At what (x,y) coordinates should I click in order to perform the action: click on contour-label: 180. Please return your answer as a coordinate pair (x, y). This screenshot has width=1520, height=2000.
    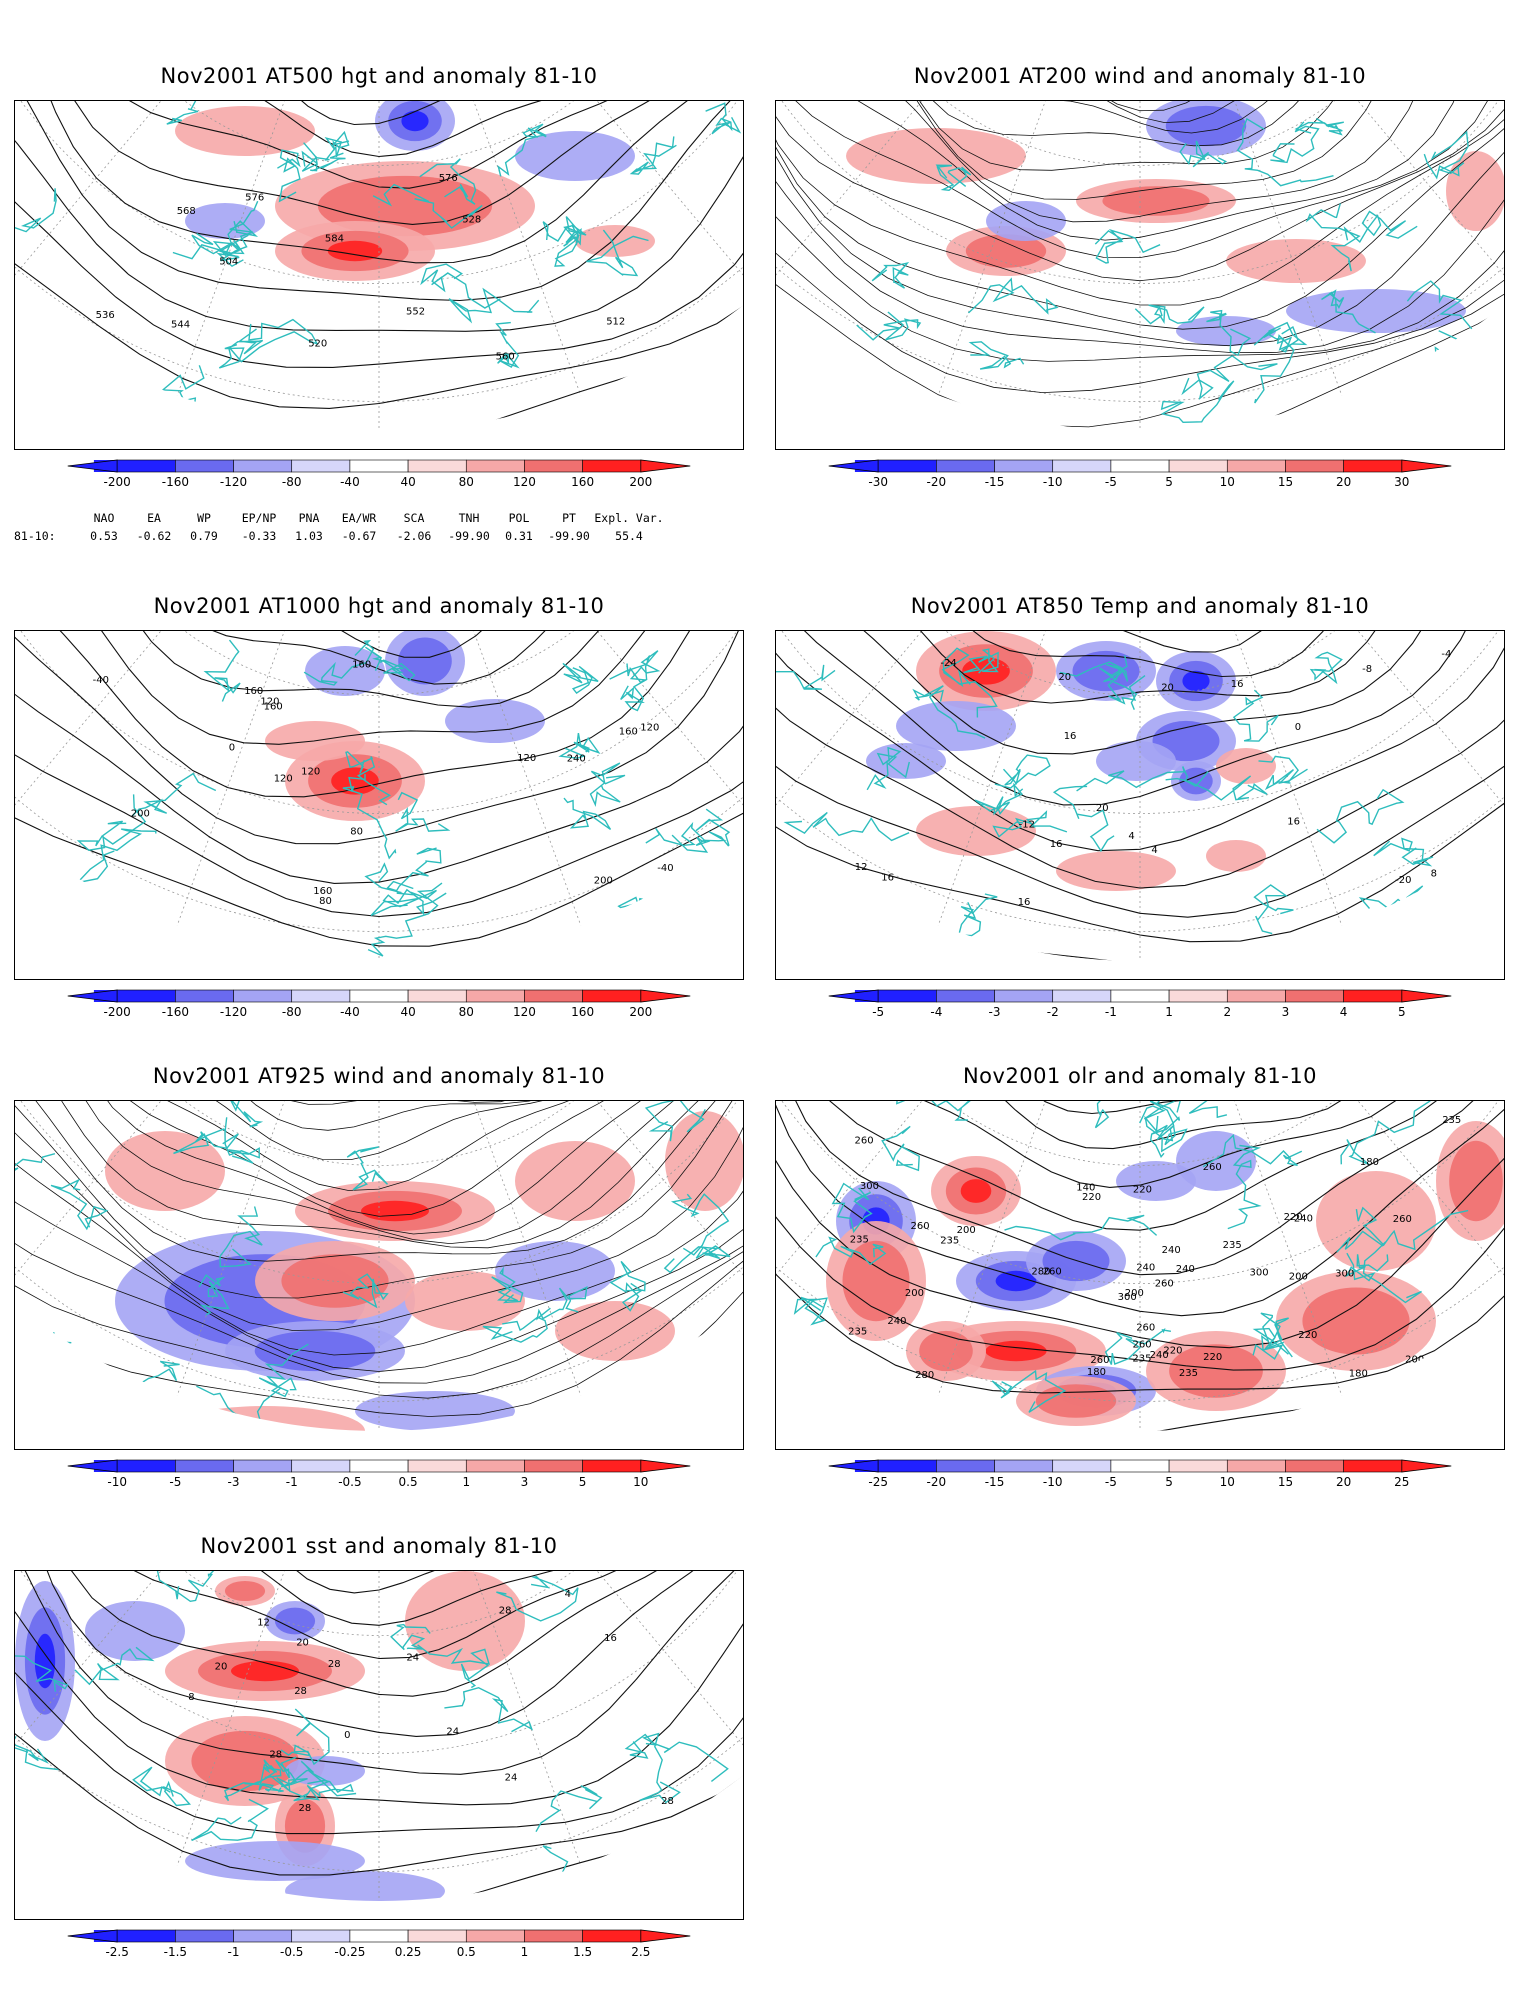
    Looking at the image, I should click on (1369, 1162).